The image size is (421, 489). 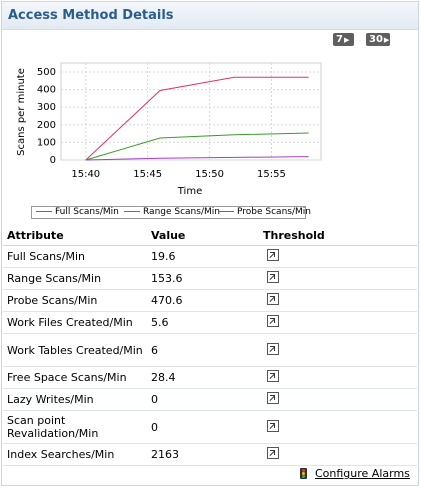 What do you see at coordinates (75, 235) in the screenshot?
I see `header-attribute: Attribute` at bounding box center [75, 235].